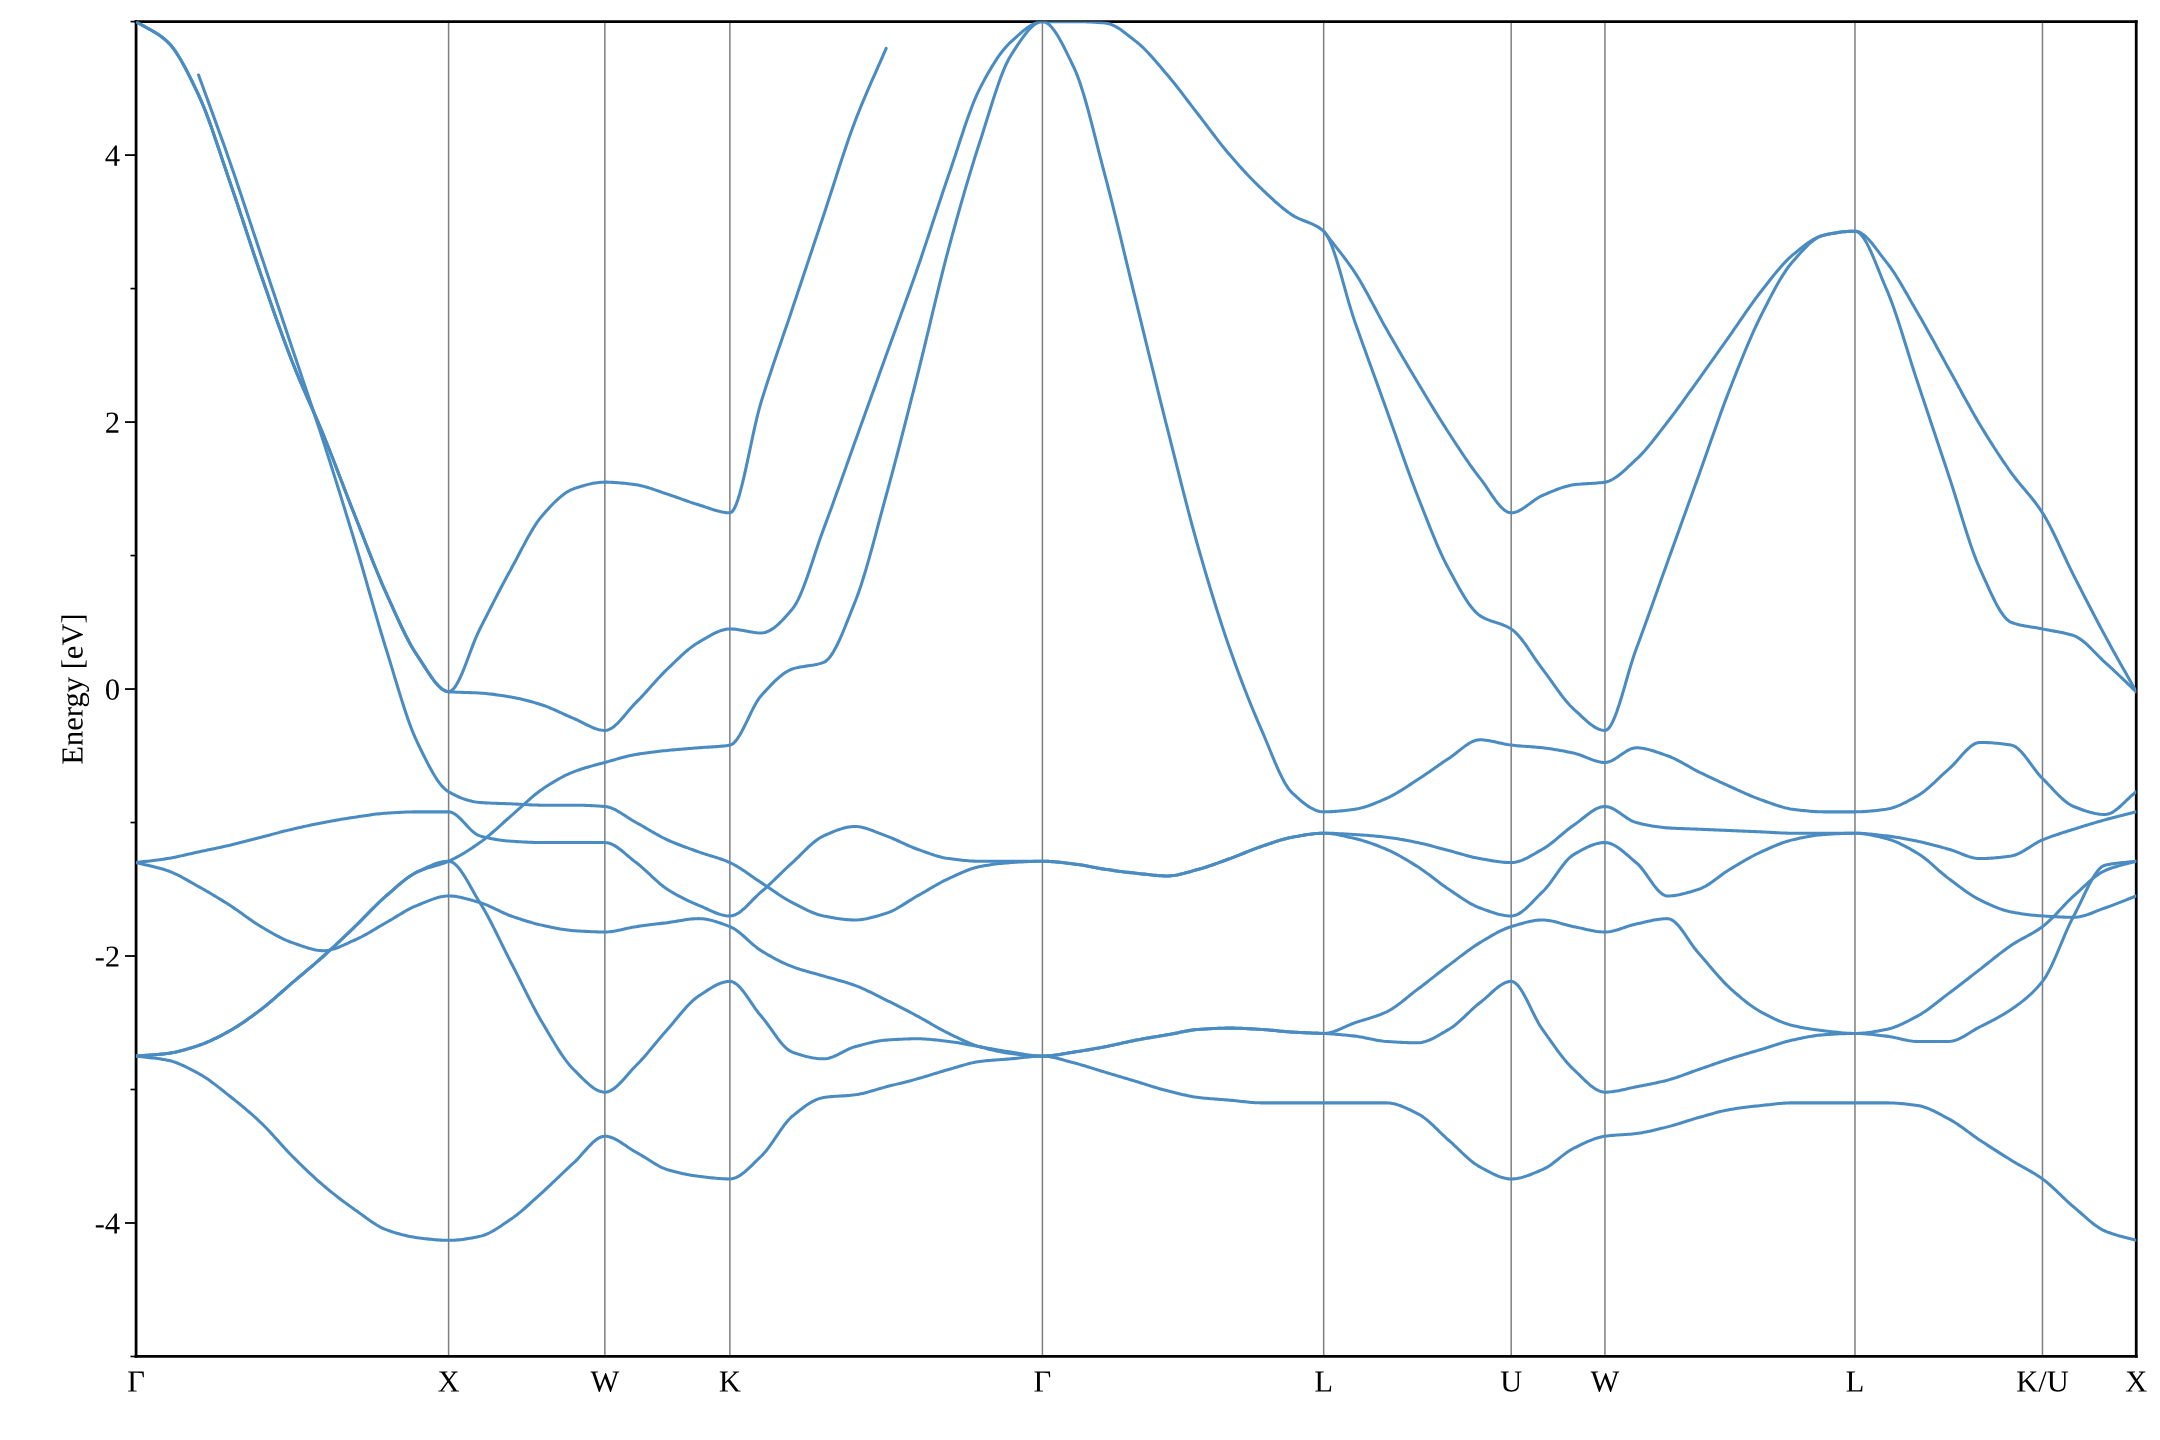  I want to click on y-tick-label: 2, so click(112, 422).